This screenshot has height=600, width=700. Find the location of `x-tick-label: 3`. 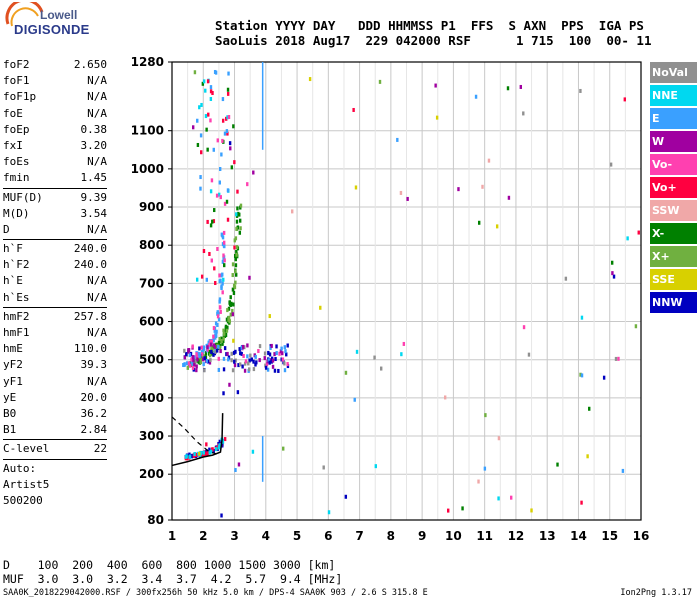

x-tick-label: 3 is located at coordinates (234, 536).